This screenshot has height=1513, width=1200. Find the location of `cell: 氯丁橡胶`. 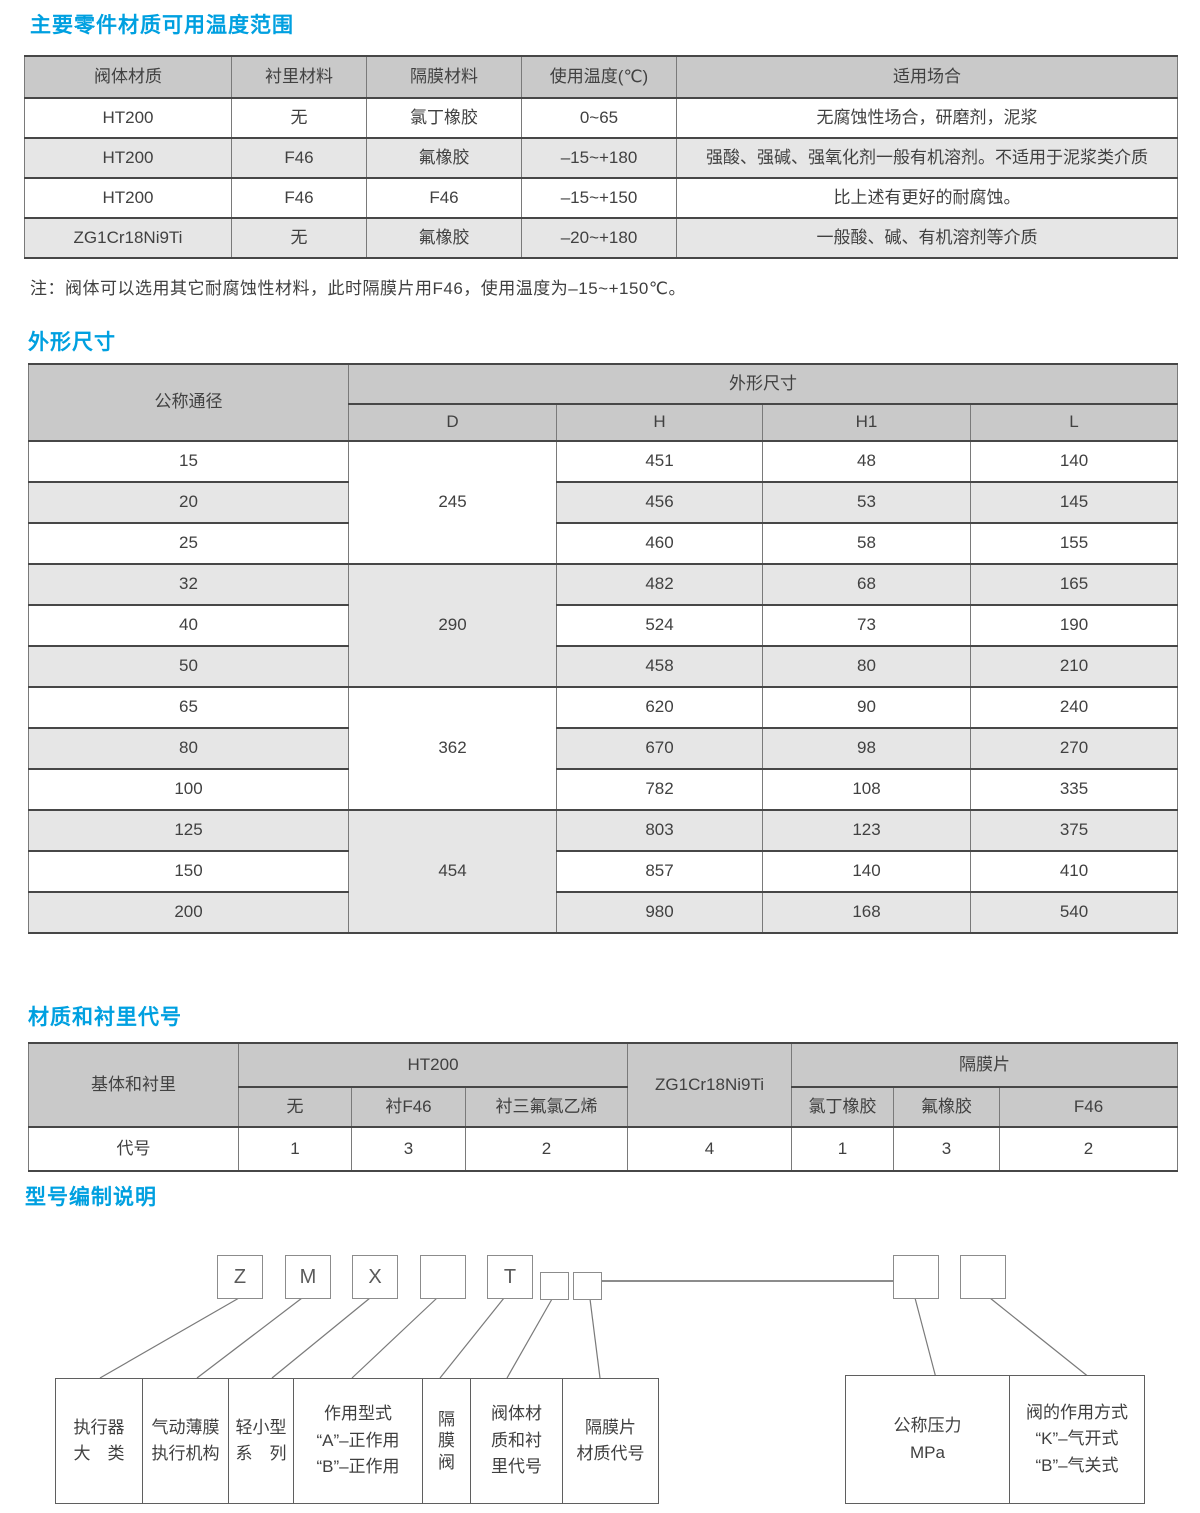

cell: 氯丁橡胶 is located at coordinates (444, 118).